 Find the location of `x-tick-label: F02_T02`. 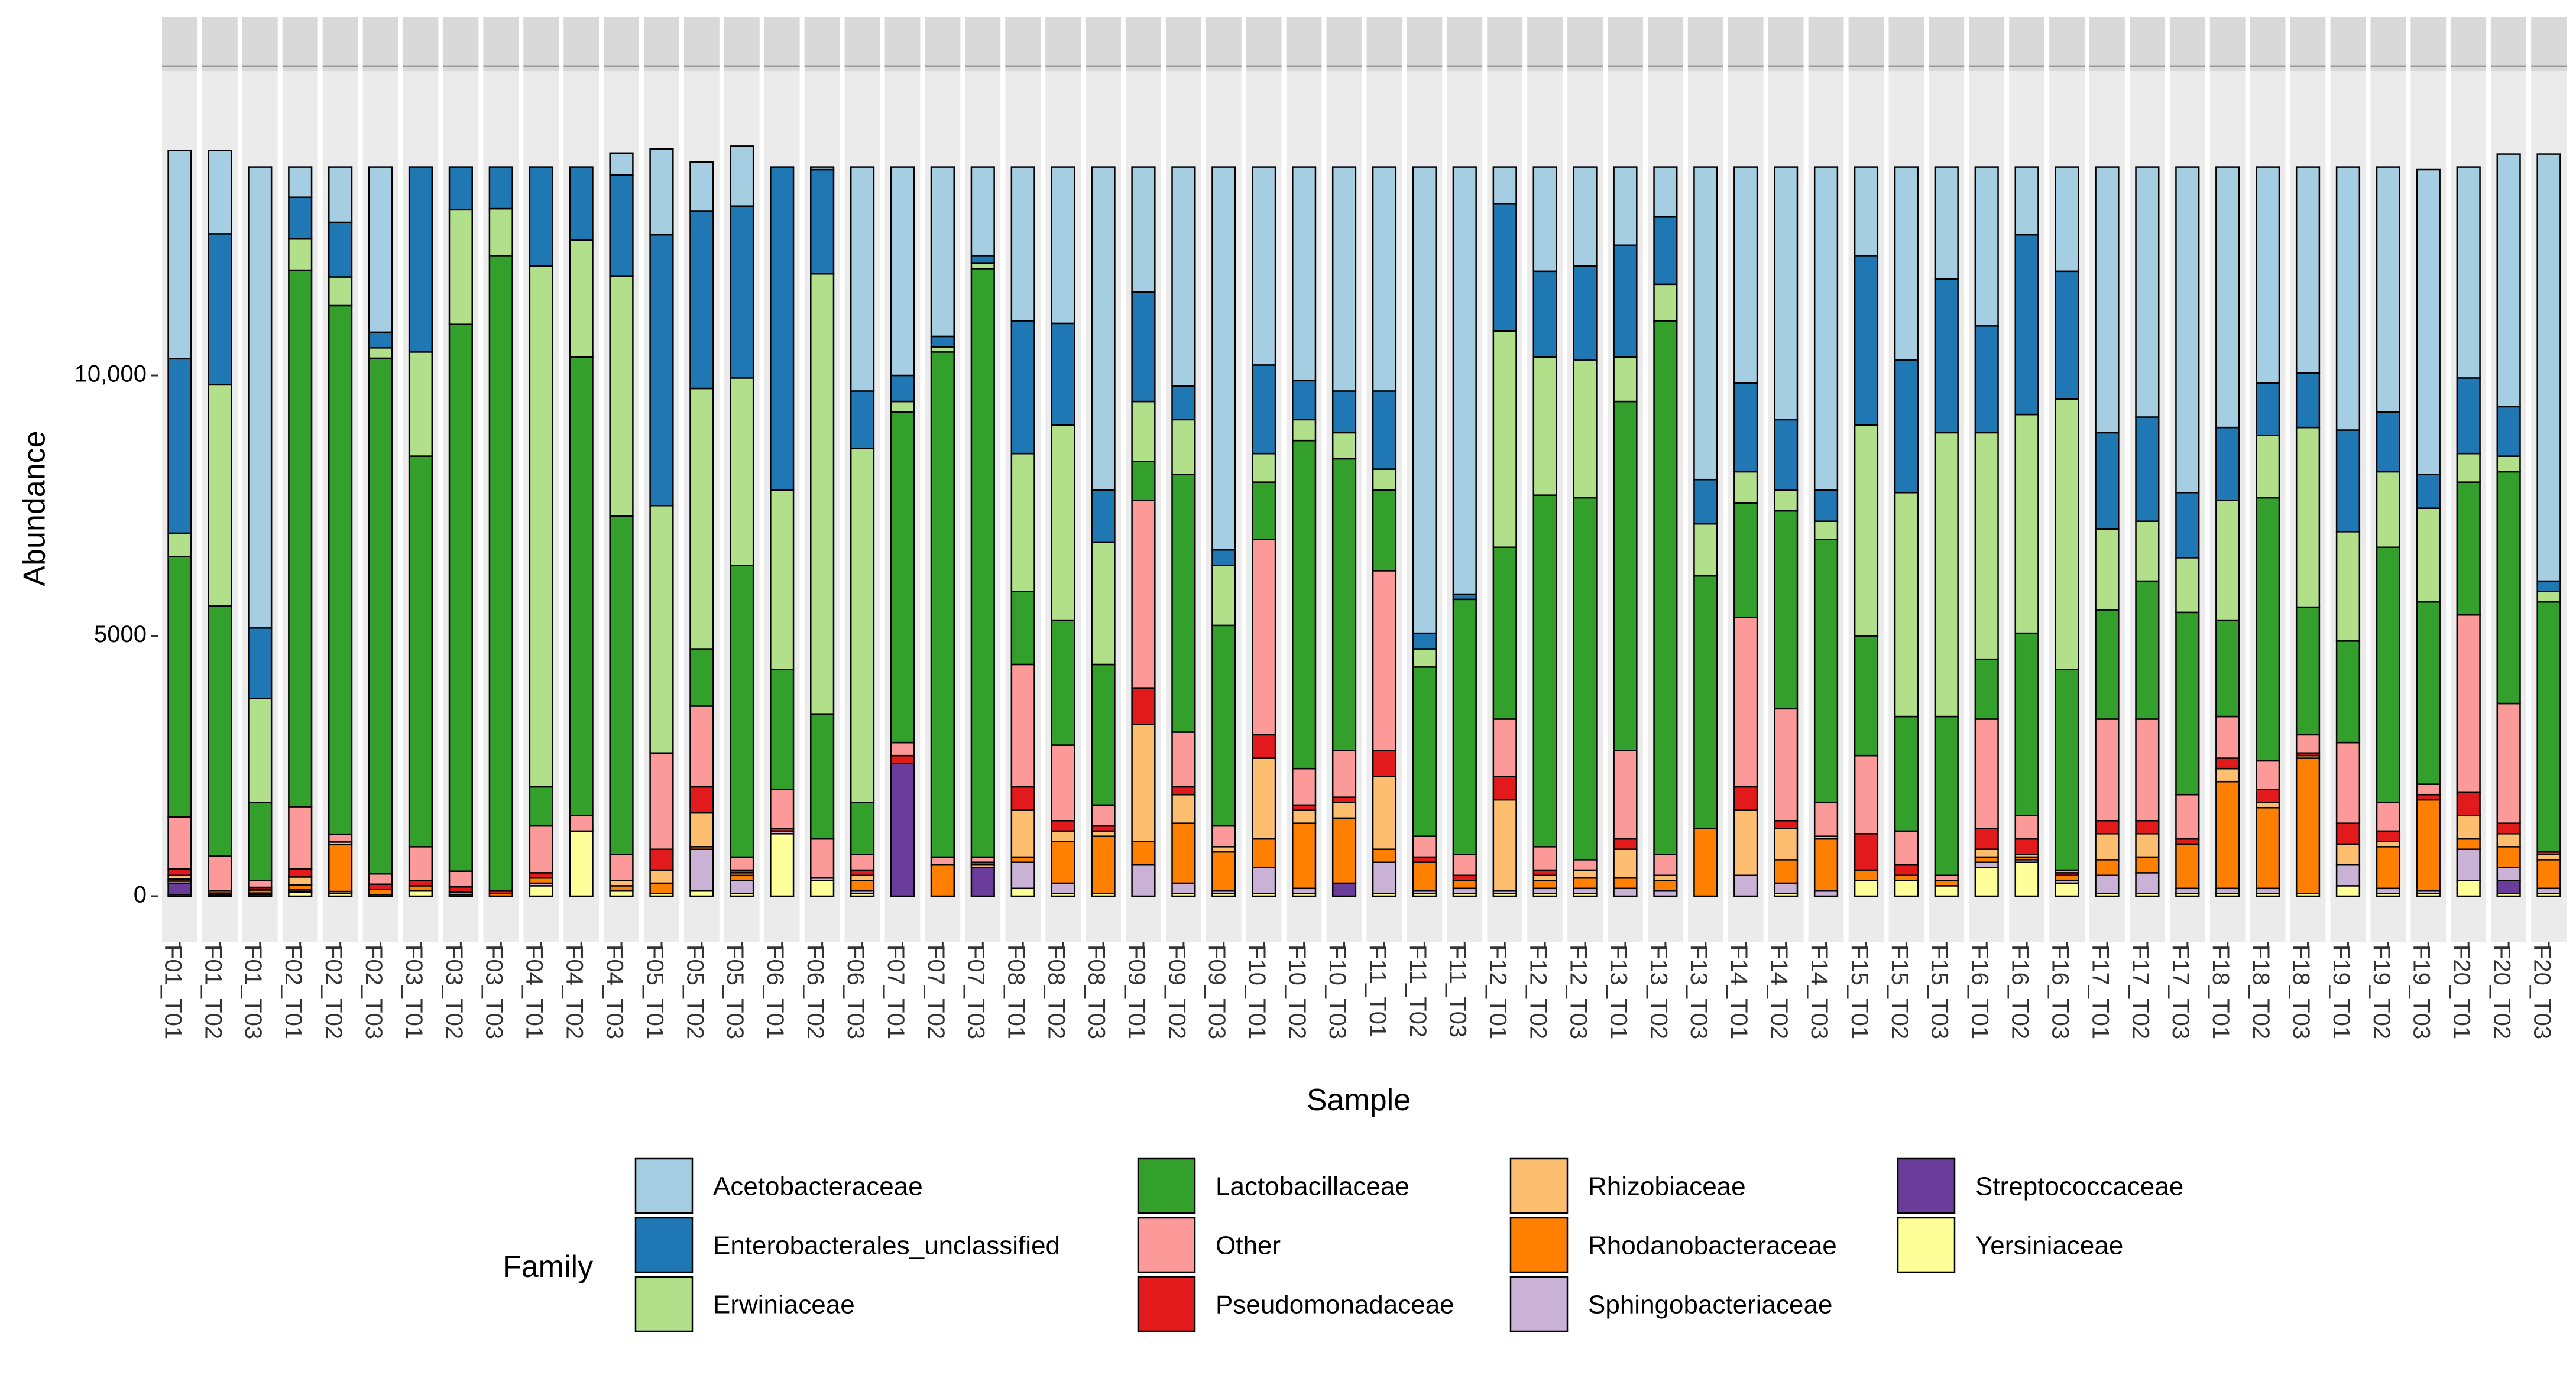

x-tick-label: F02_T02 is located at coordinates (333, 992).